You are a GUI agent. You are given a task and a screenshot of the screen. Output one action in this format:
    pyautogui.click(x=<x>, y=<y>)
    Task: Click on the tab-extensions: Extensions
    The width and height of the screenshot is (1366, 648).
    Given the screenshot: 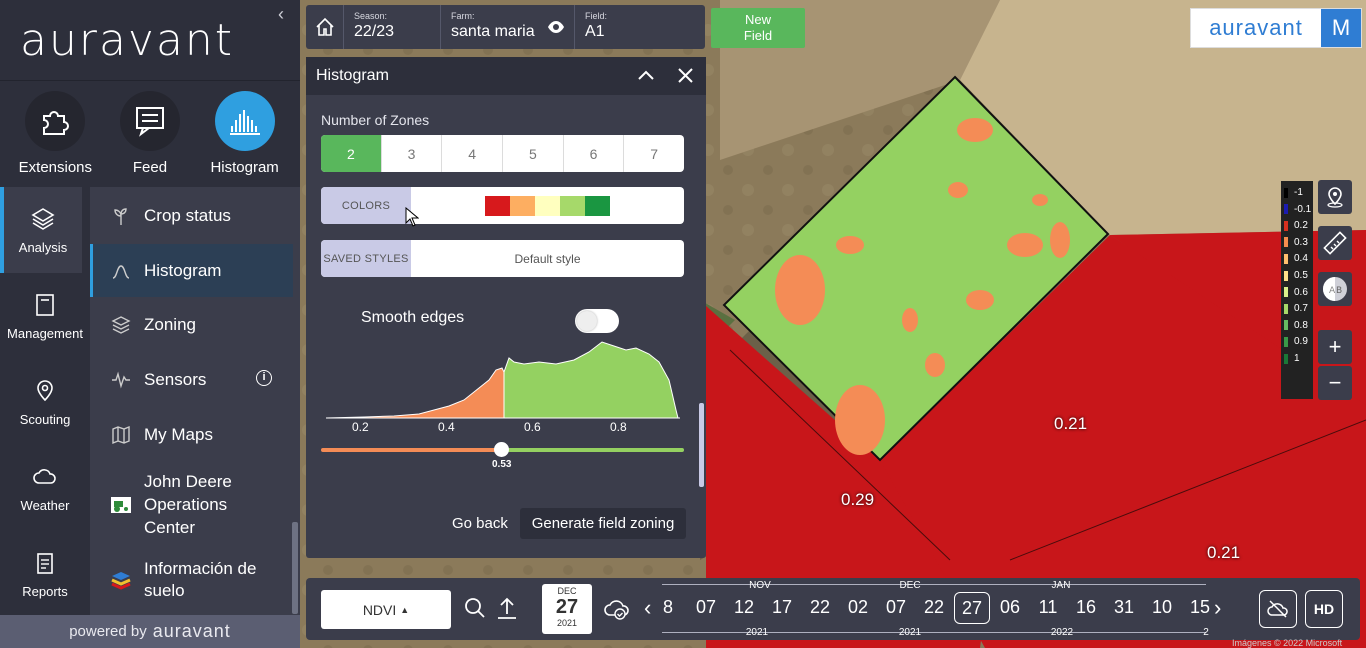 What is the action you would take?
    pyautogui.click(x=55, y=139)
    